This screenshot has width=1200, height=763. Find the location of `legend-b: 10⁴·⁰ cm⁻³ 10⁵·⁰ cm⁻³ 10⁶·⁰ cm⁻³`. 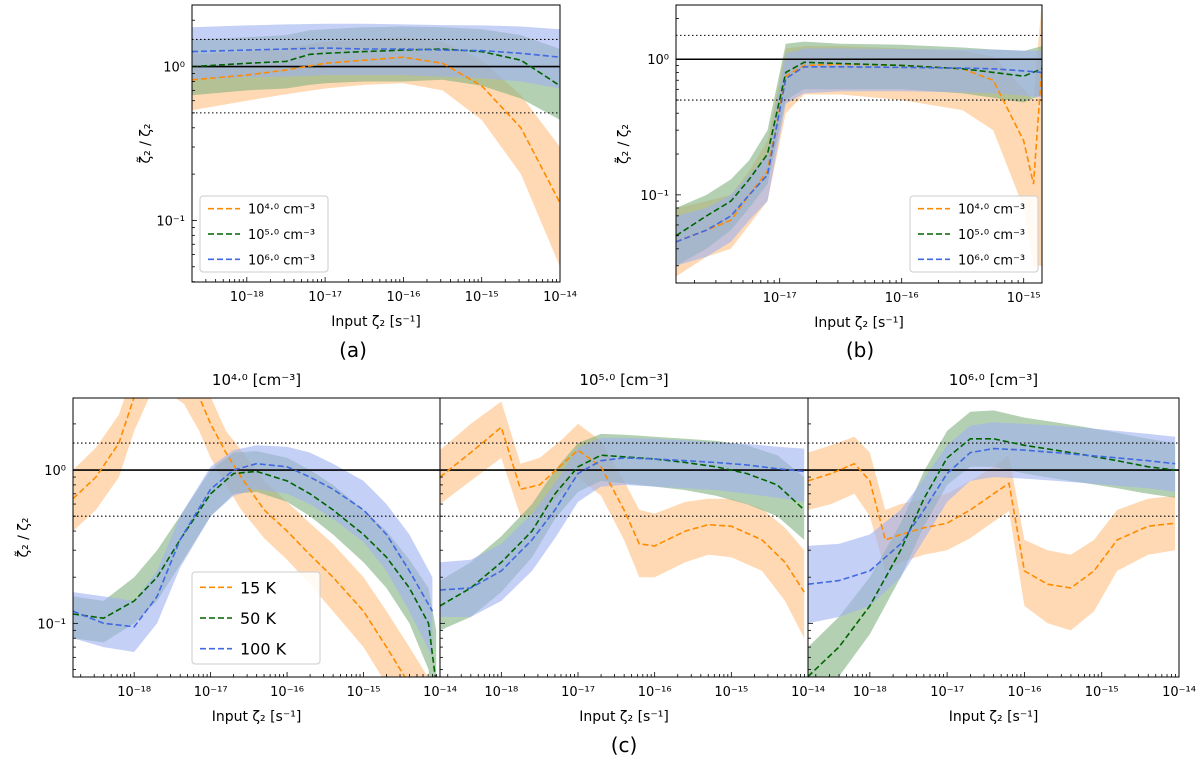

legend-b: 10⁴·⁰ cm⁻³ 10⁵·⁰ cm⁻³ 10⁶·⁰ cm⁻³ is located at coordinates (974, 234).